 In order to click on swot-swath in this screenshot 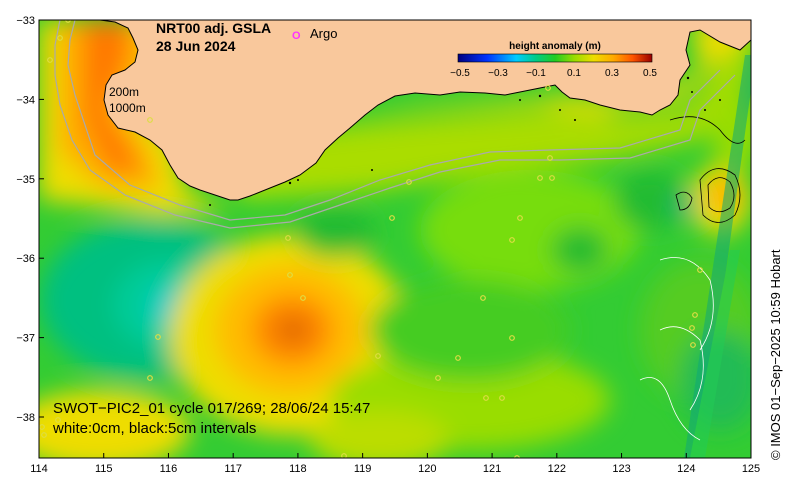, I will do `click(717, 256)`.